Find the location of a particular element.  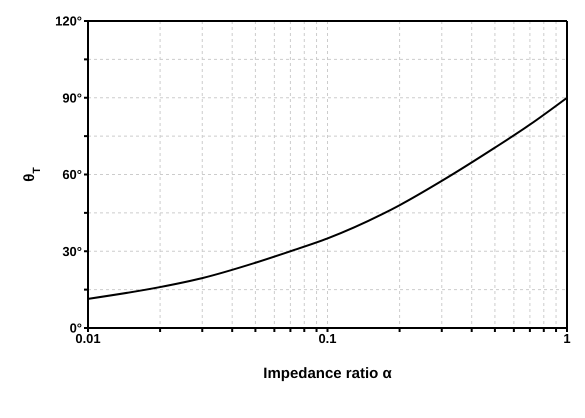

y-tick-label: 120° is located at coordinates (68, 21).